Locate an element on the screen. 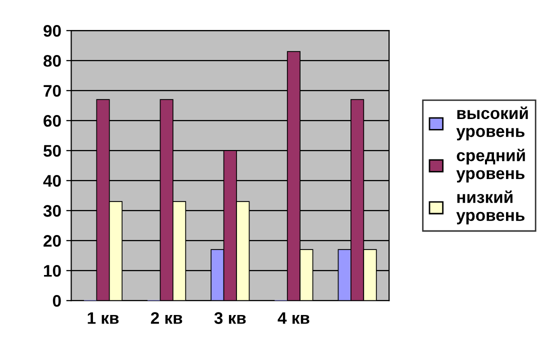  x-tick-label: 3 кв is located at coordinates (230, 318).